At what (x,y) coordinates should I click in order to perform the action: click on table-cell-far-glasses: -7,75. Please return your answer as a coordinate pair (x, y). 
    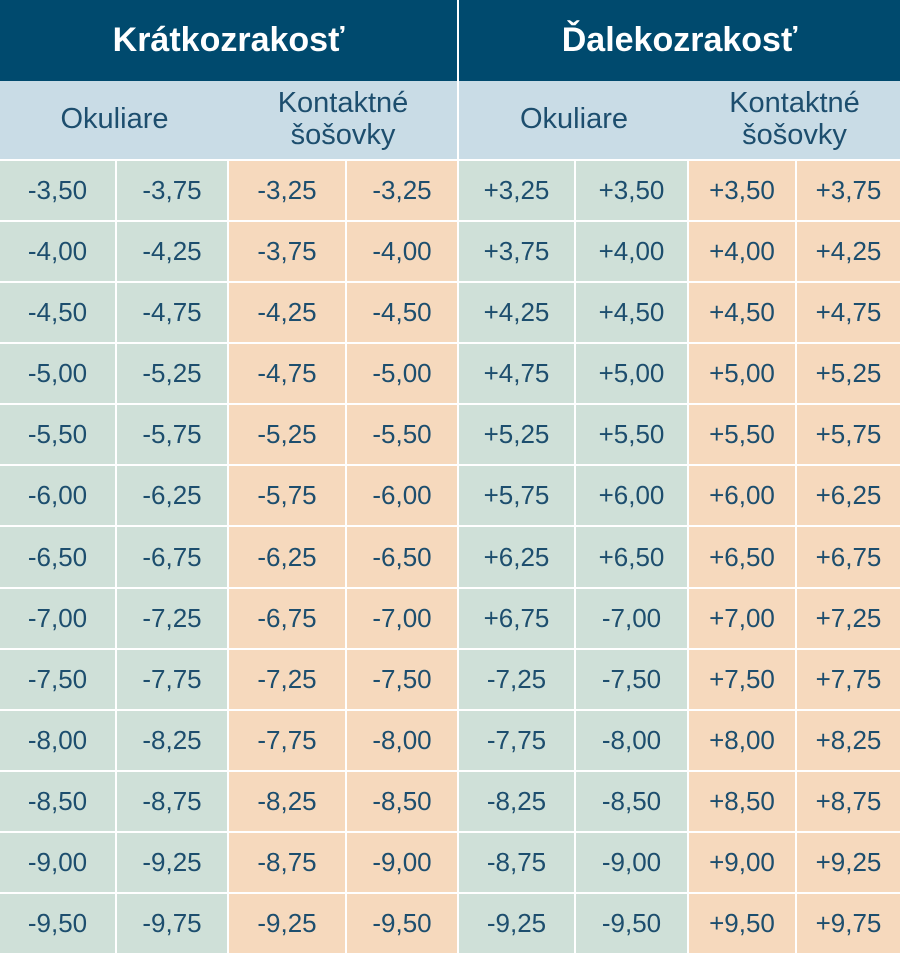
    Looking at the image, I should click on (517, 741).